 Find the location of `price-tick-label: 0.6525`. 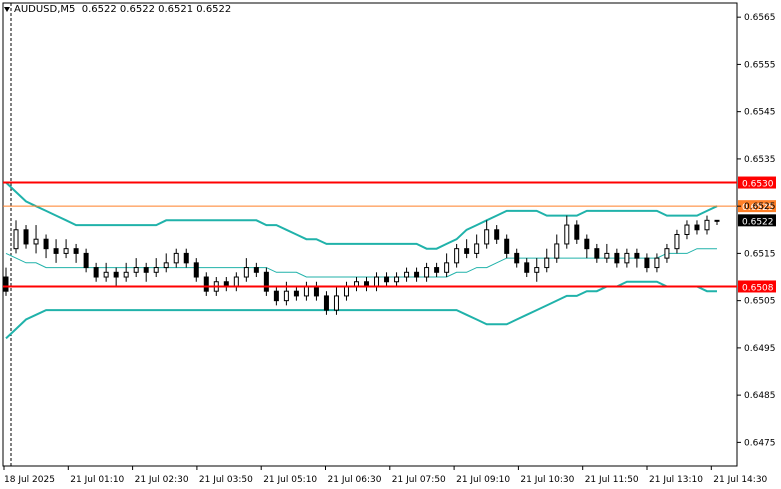

price-tick-label: 0.6525 is located at coordinates (760, 207).